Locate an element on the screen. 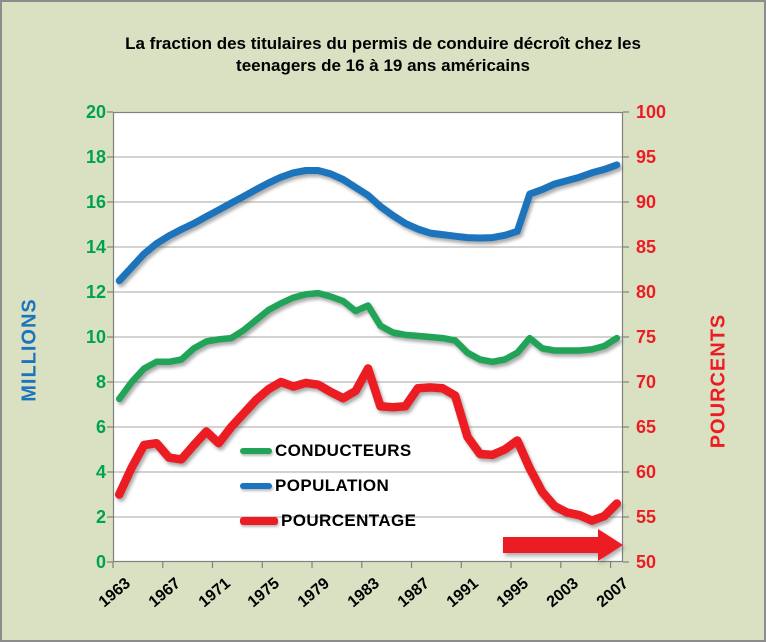  right-tick-label: 55 is located at coordinates (646, 517).